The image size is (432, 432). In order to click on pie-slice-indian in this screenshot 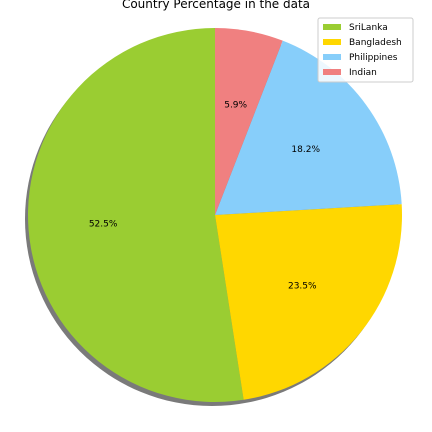, I will do `click(249, 121)`.